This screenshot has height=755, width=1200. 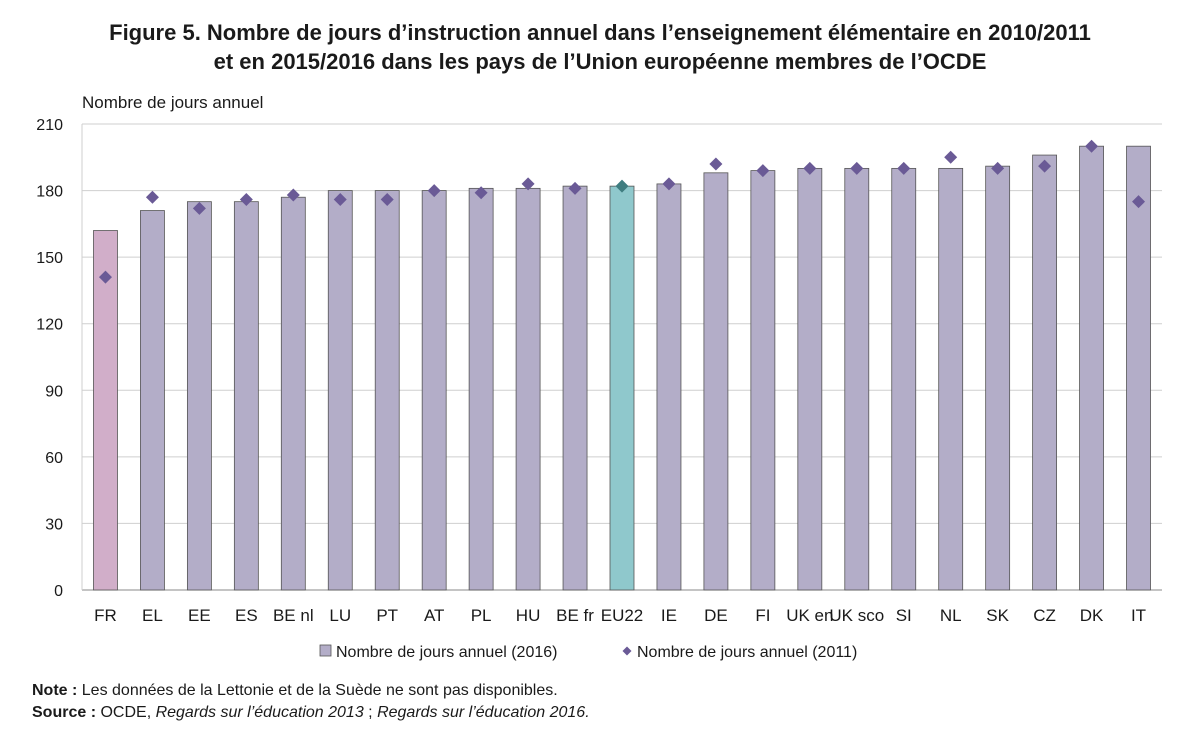 What do you see at coordinates (1044, 615) in the screenshot?
I see `x-tick-label: CZ` at bounding box center [1044, 615].